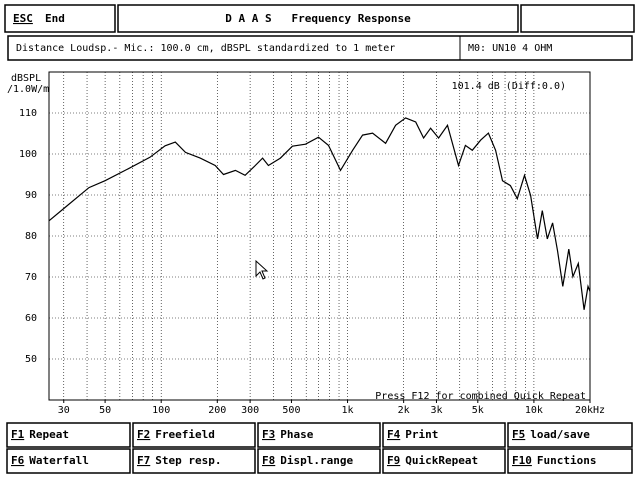  Describe the element at coordinates (31, 277) in the screenshot. I see `y-tick-label: 70` at that location.